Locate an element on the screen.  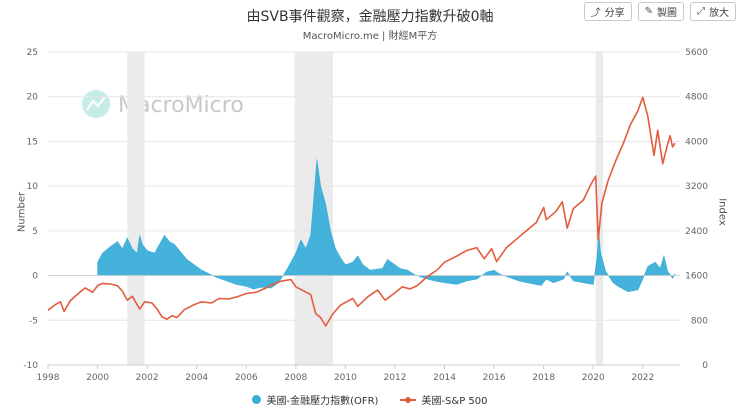
watermark-chart-icon is located at coordinates (96, 103).